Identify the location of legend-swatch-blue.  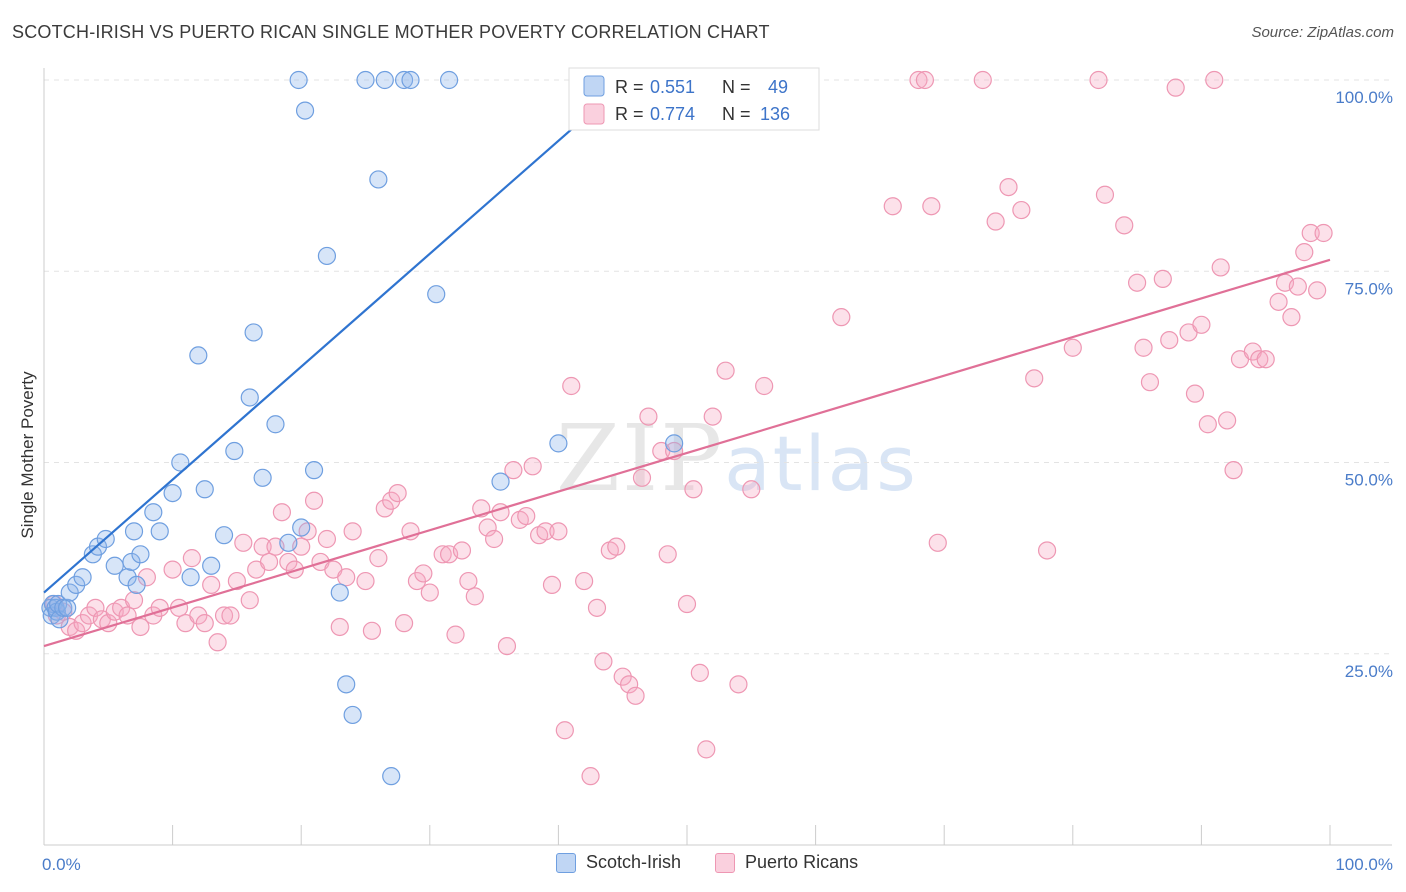
(594, 86).